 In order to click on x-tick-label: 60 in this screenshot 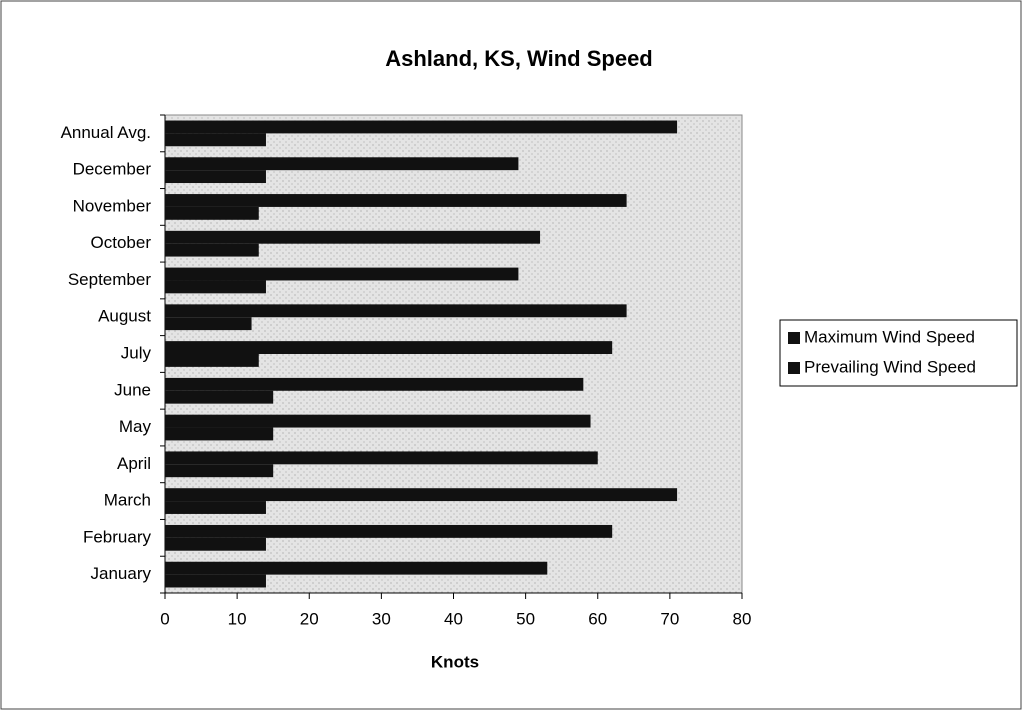, I will do `click(597, 618)`.